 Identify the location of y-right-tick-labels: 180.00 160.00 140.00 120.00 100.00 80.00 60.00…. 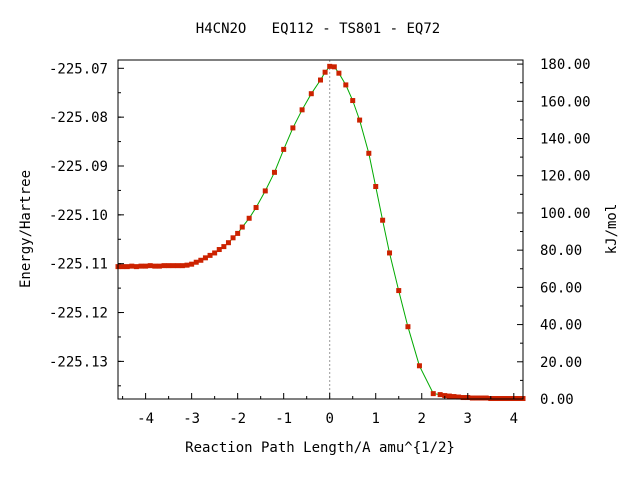
(565, 232).